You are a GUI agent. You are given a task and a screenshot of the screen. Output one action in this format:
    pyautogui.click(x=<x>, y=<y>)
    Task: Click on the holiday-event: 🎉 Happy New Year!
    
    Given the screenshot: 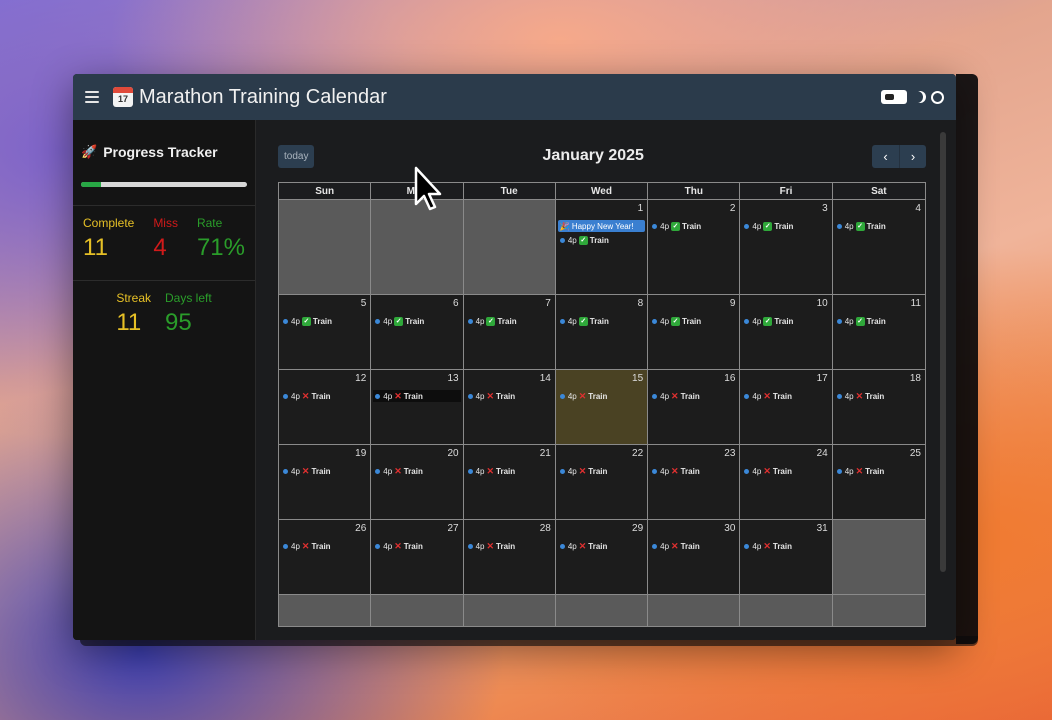 What is the action you would take?
    pyautogui.click(x=601, y=226)
    